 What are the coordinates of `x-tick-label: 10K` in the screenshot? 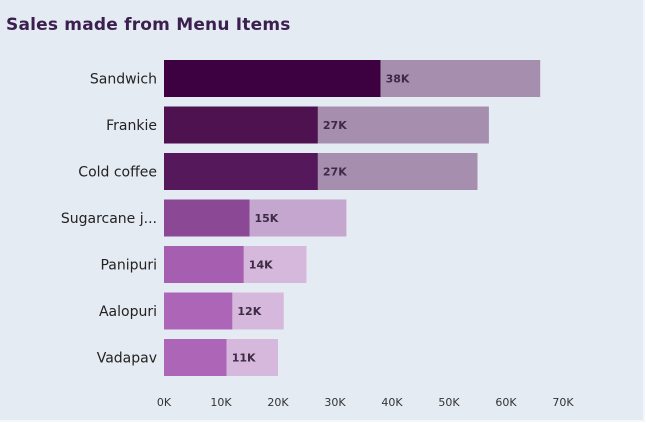 It's located at (221, 402).